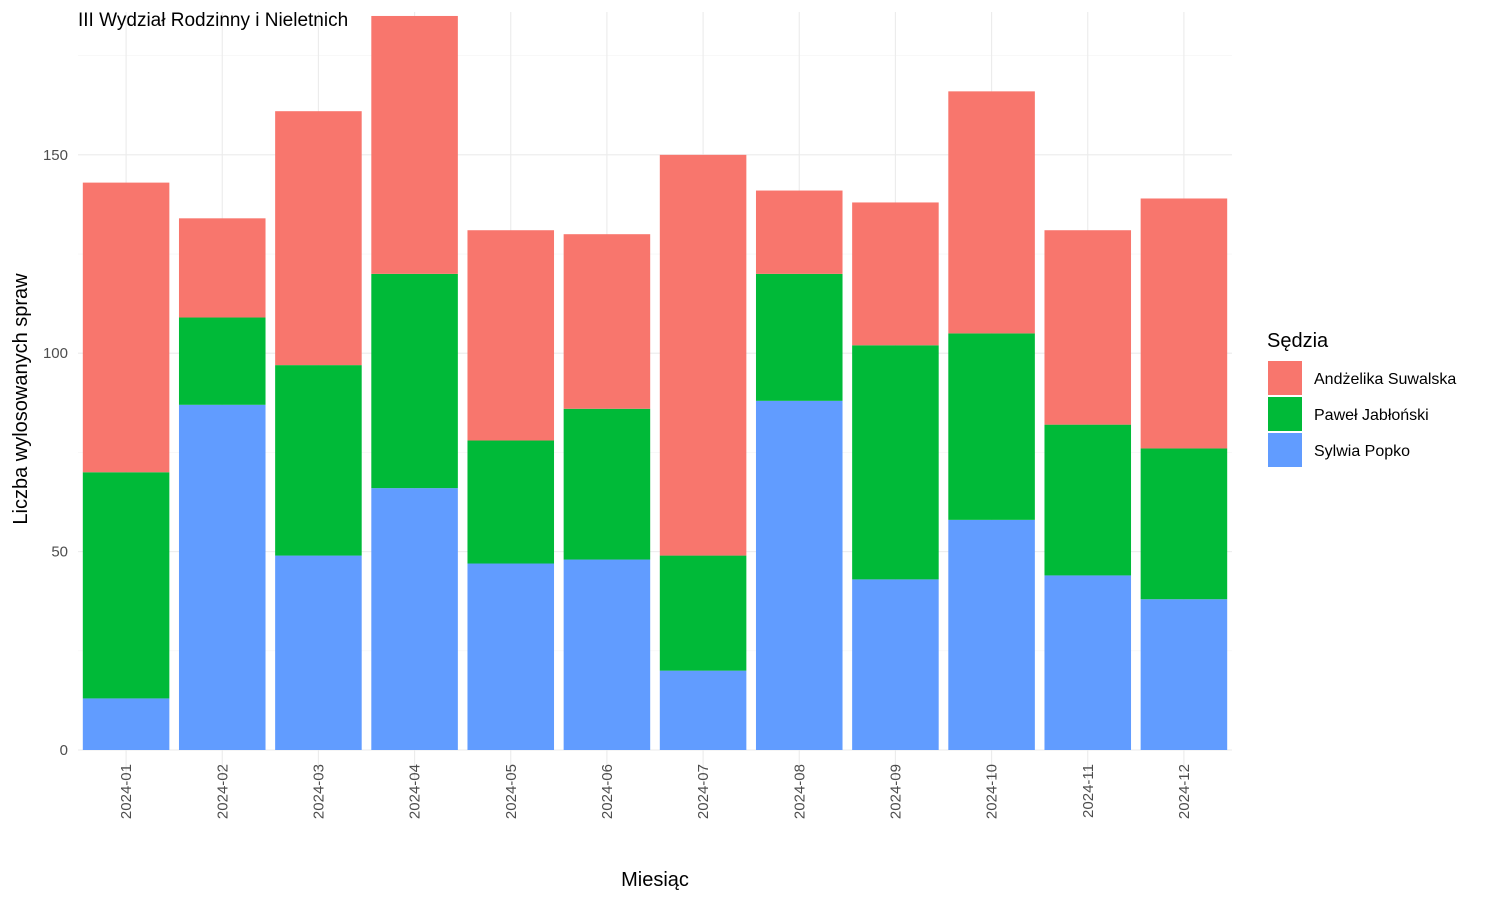 This screenshot has width=1500, height=900. I want to click on x-tick-label: 2024-10, so click(992, 791).